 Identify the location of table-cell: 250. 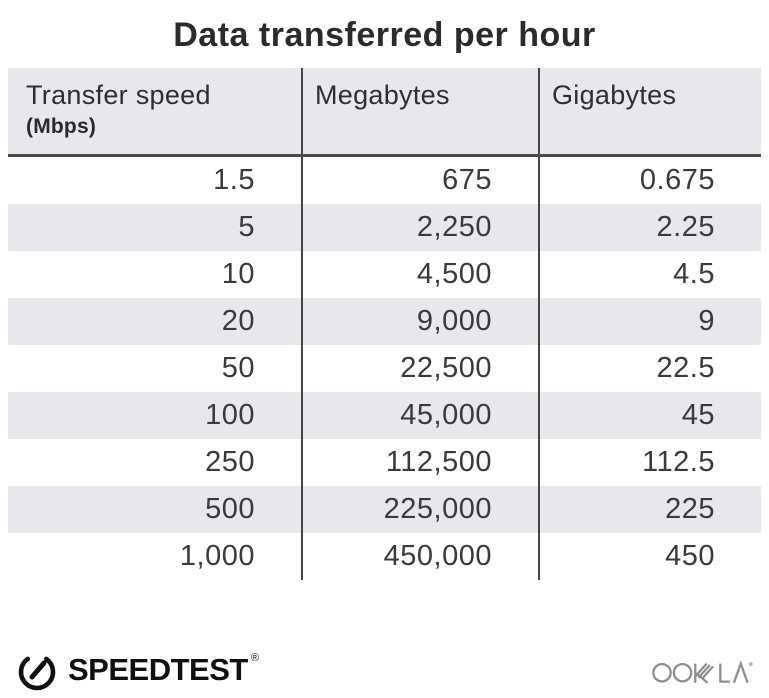
(230, 462).